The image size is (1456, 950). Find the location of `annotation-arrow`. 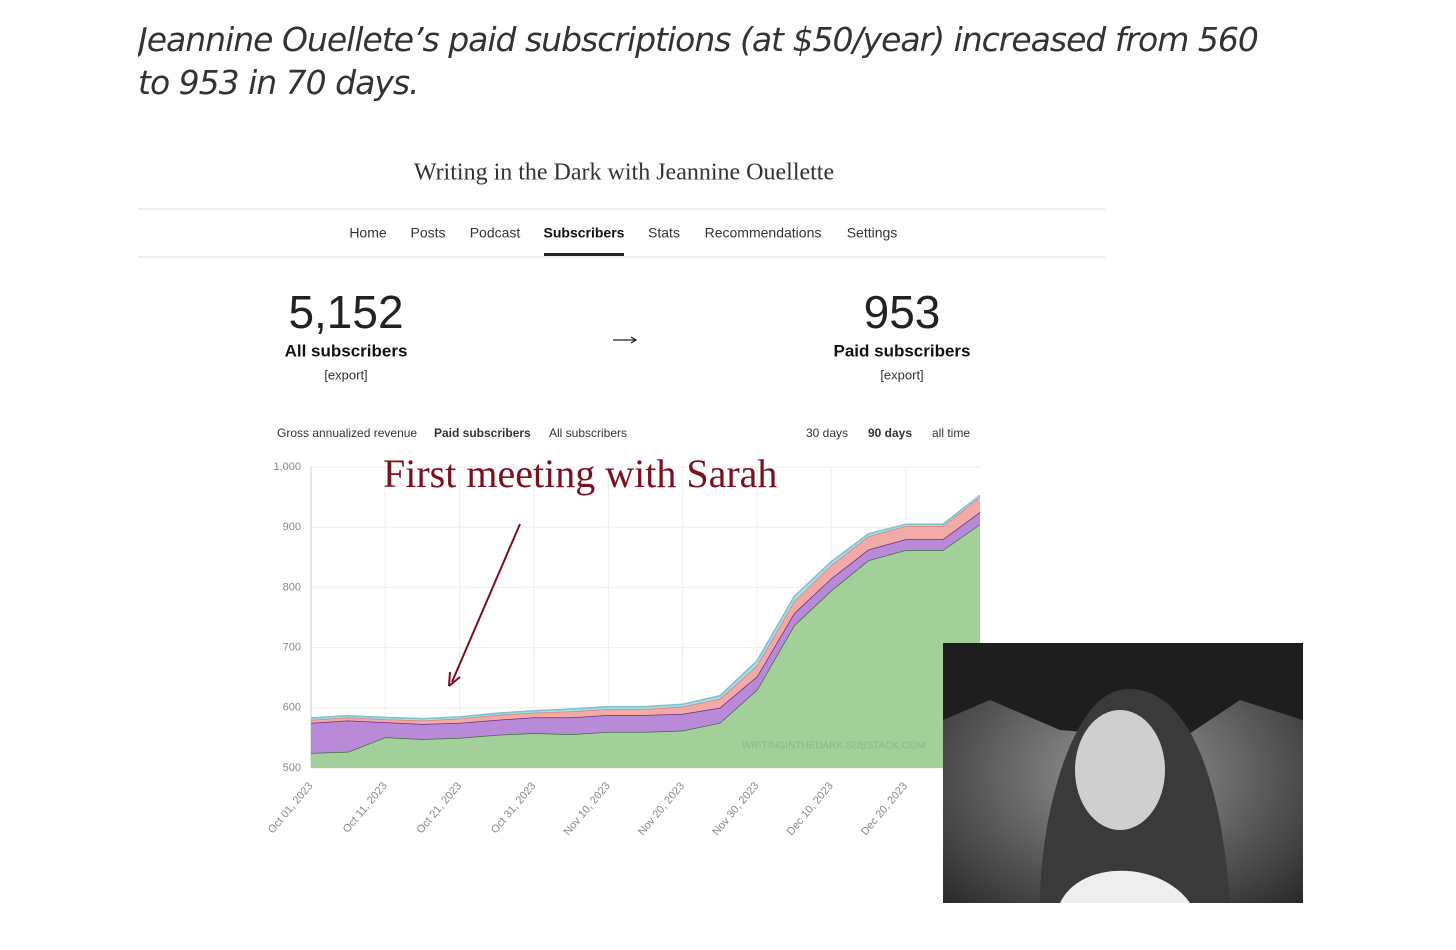

annotation-arrow is located at coordinates (486, 603).